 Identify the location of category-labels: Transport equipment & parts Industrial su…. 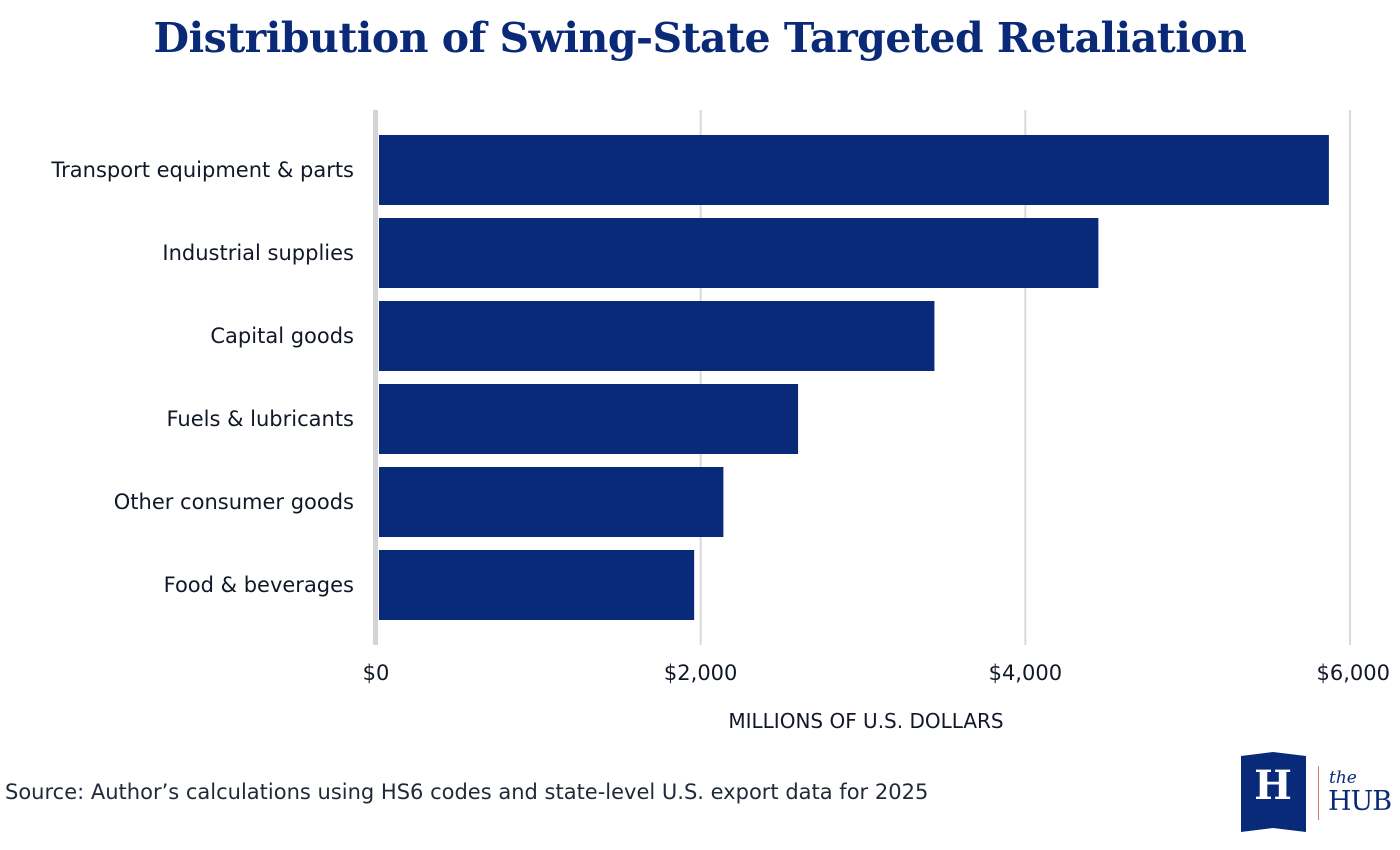
(202, 377).